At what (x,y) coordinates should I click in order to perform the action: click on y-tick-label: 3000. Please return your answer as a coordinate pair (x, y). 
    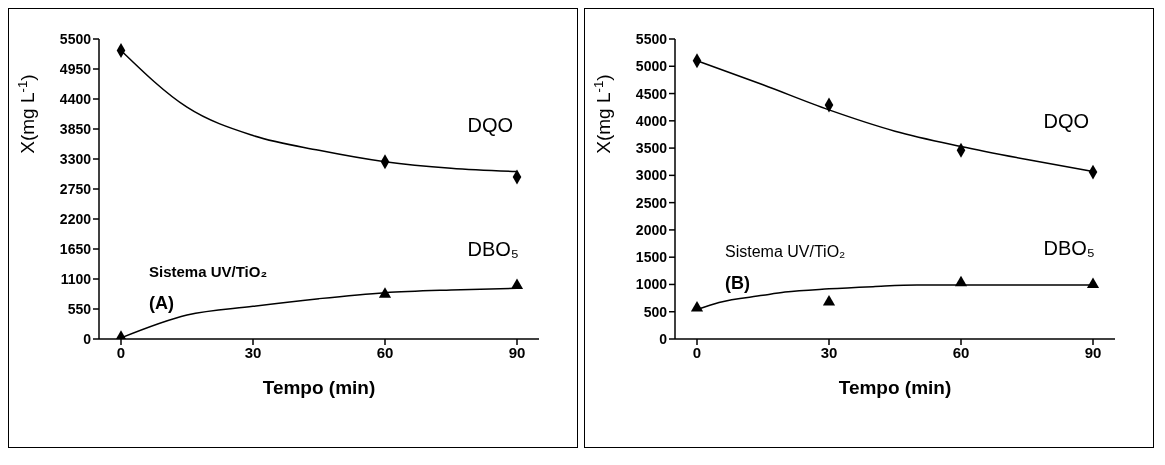
    Looking at the image, I should click on (651, 175).